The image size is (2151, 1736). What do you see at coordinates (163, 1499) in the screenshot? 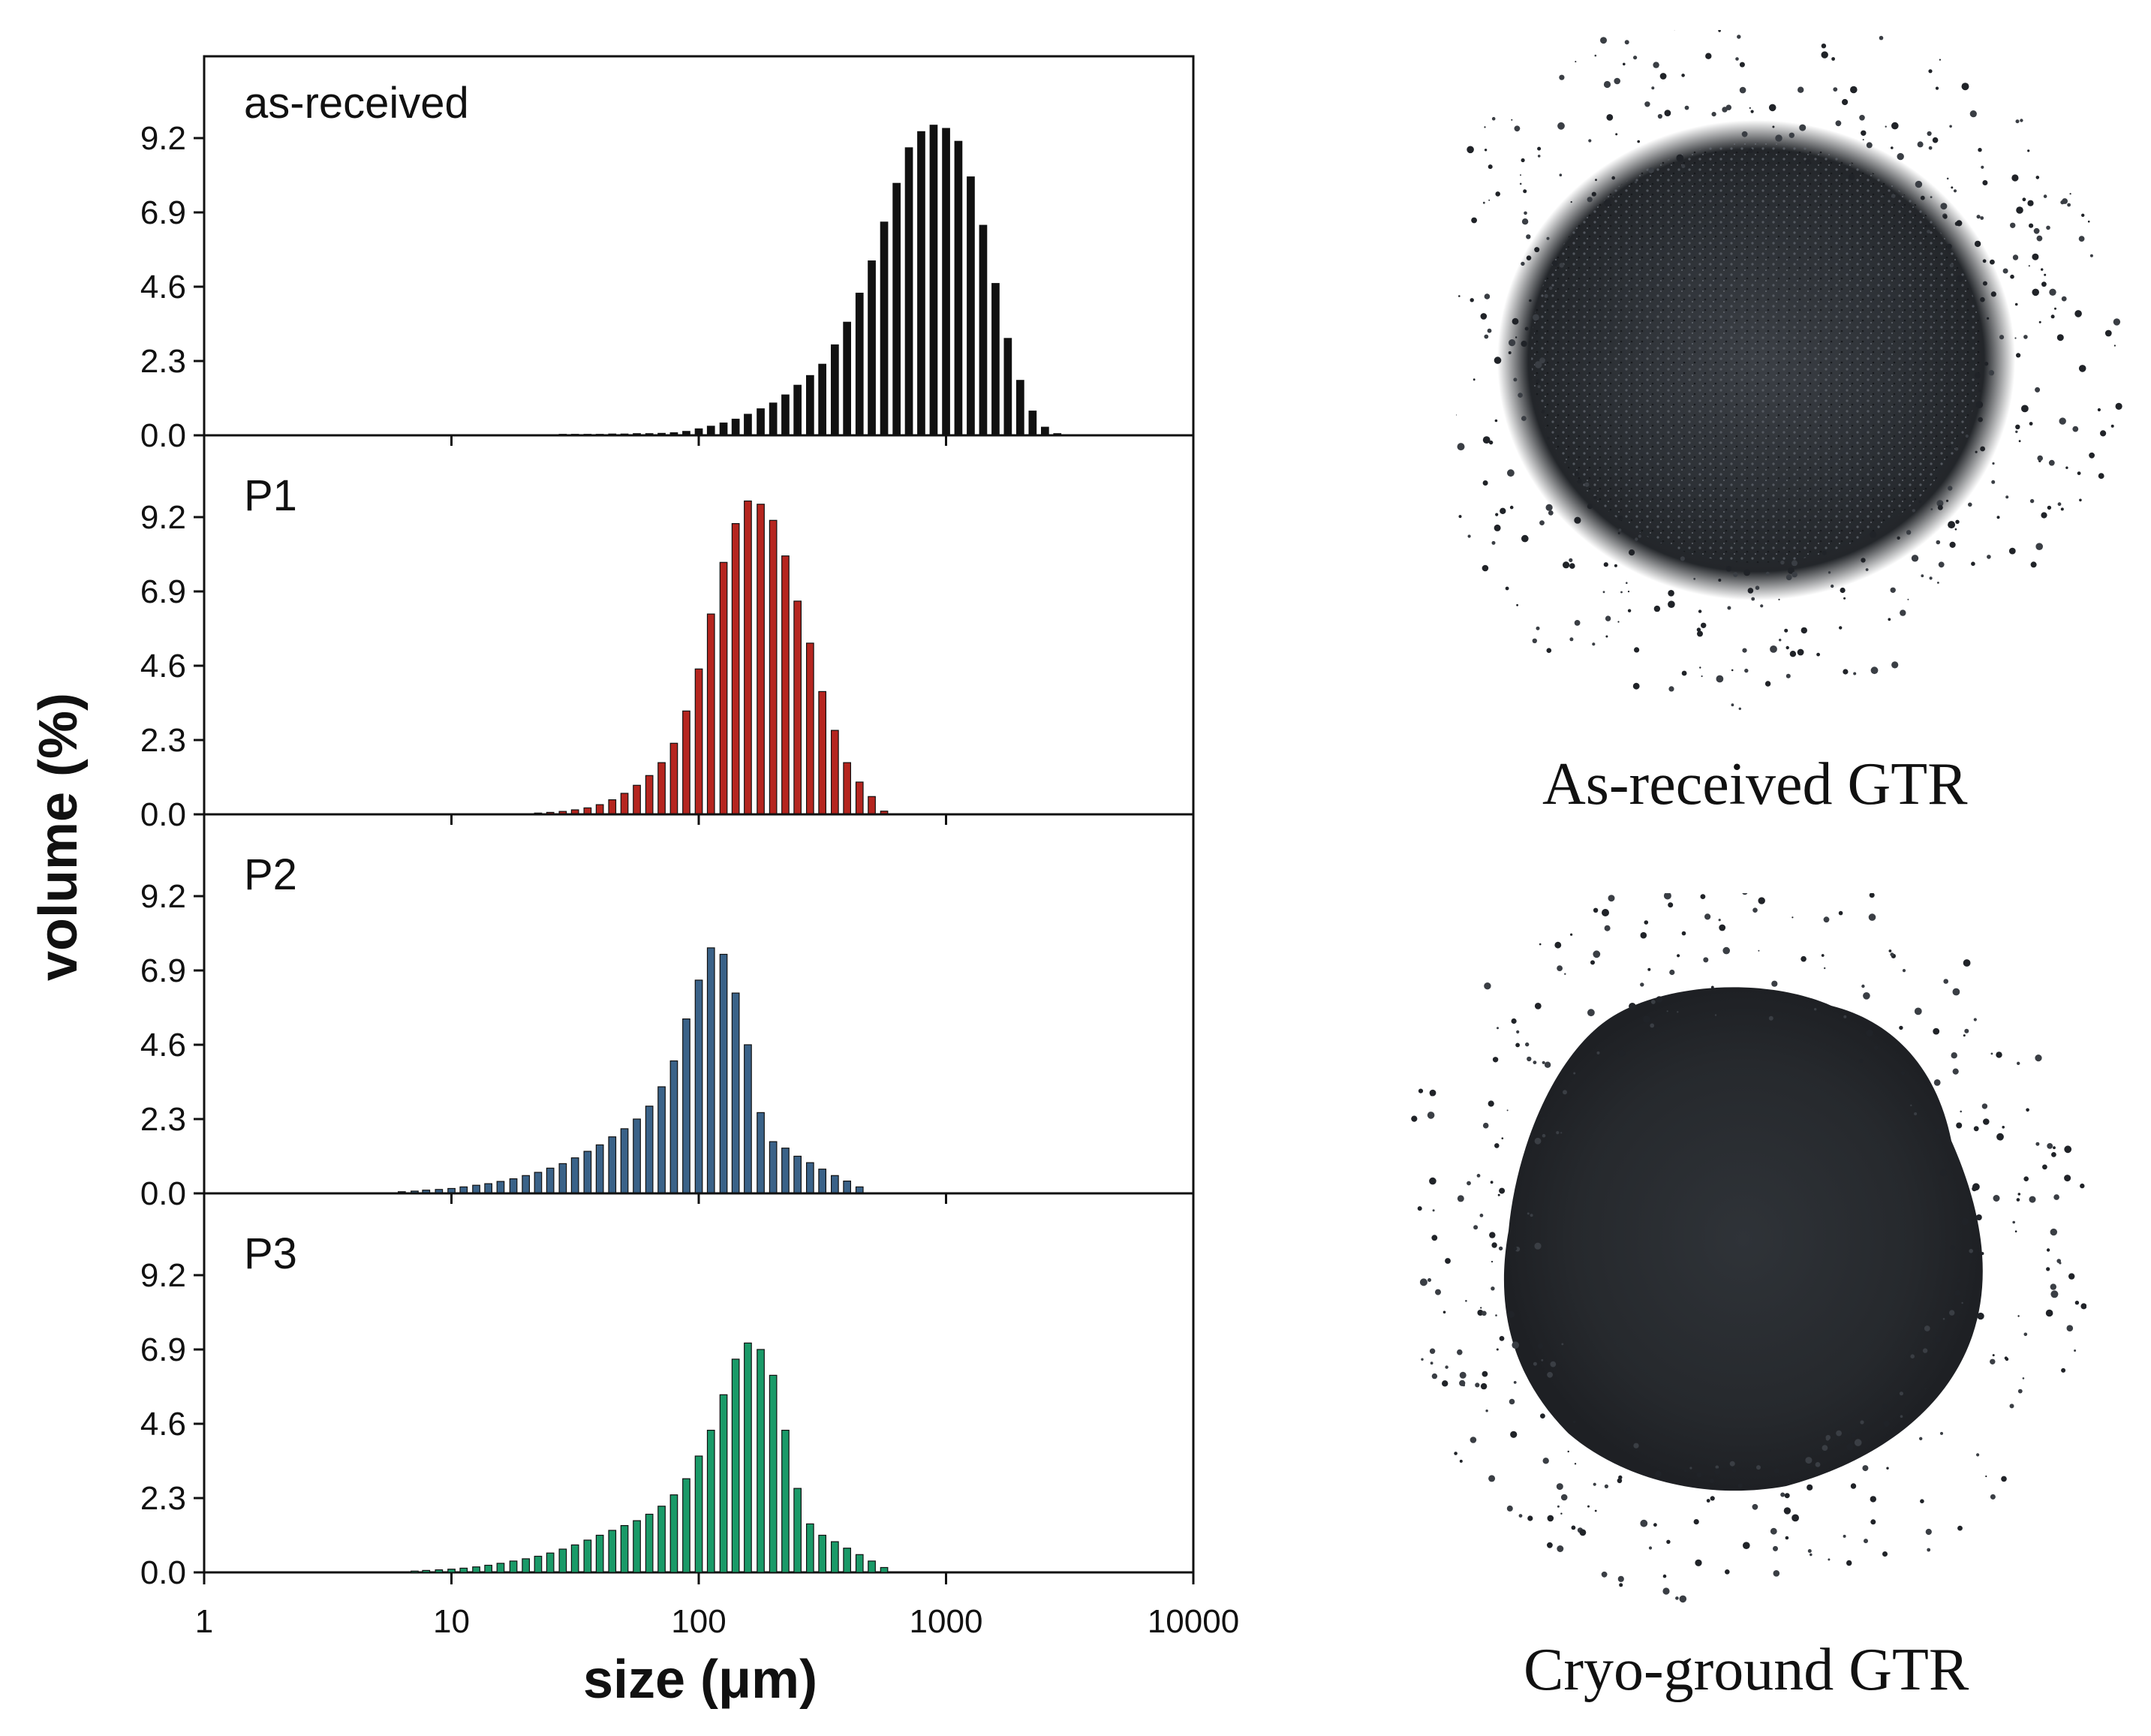
I see `y-tick-label: 2.3` at bounding box center [163, 1499].